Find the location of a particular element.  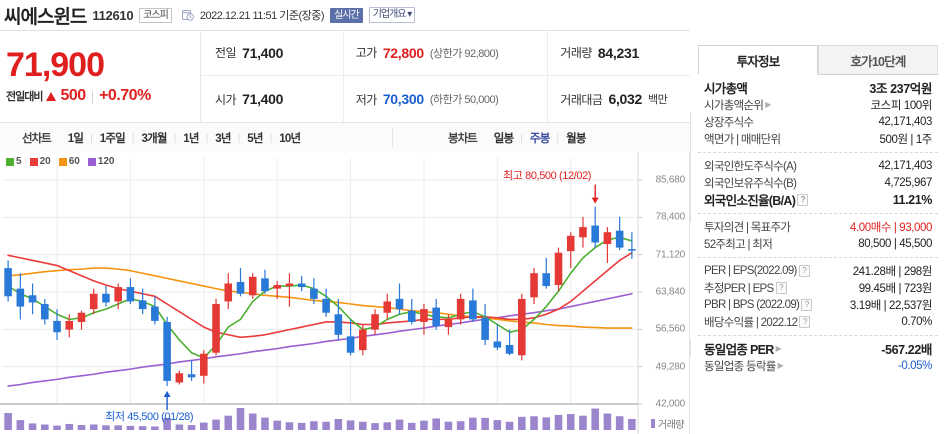

open-price-cell: 시가 71,400 is located at coordinates (272, 99).